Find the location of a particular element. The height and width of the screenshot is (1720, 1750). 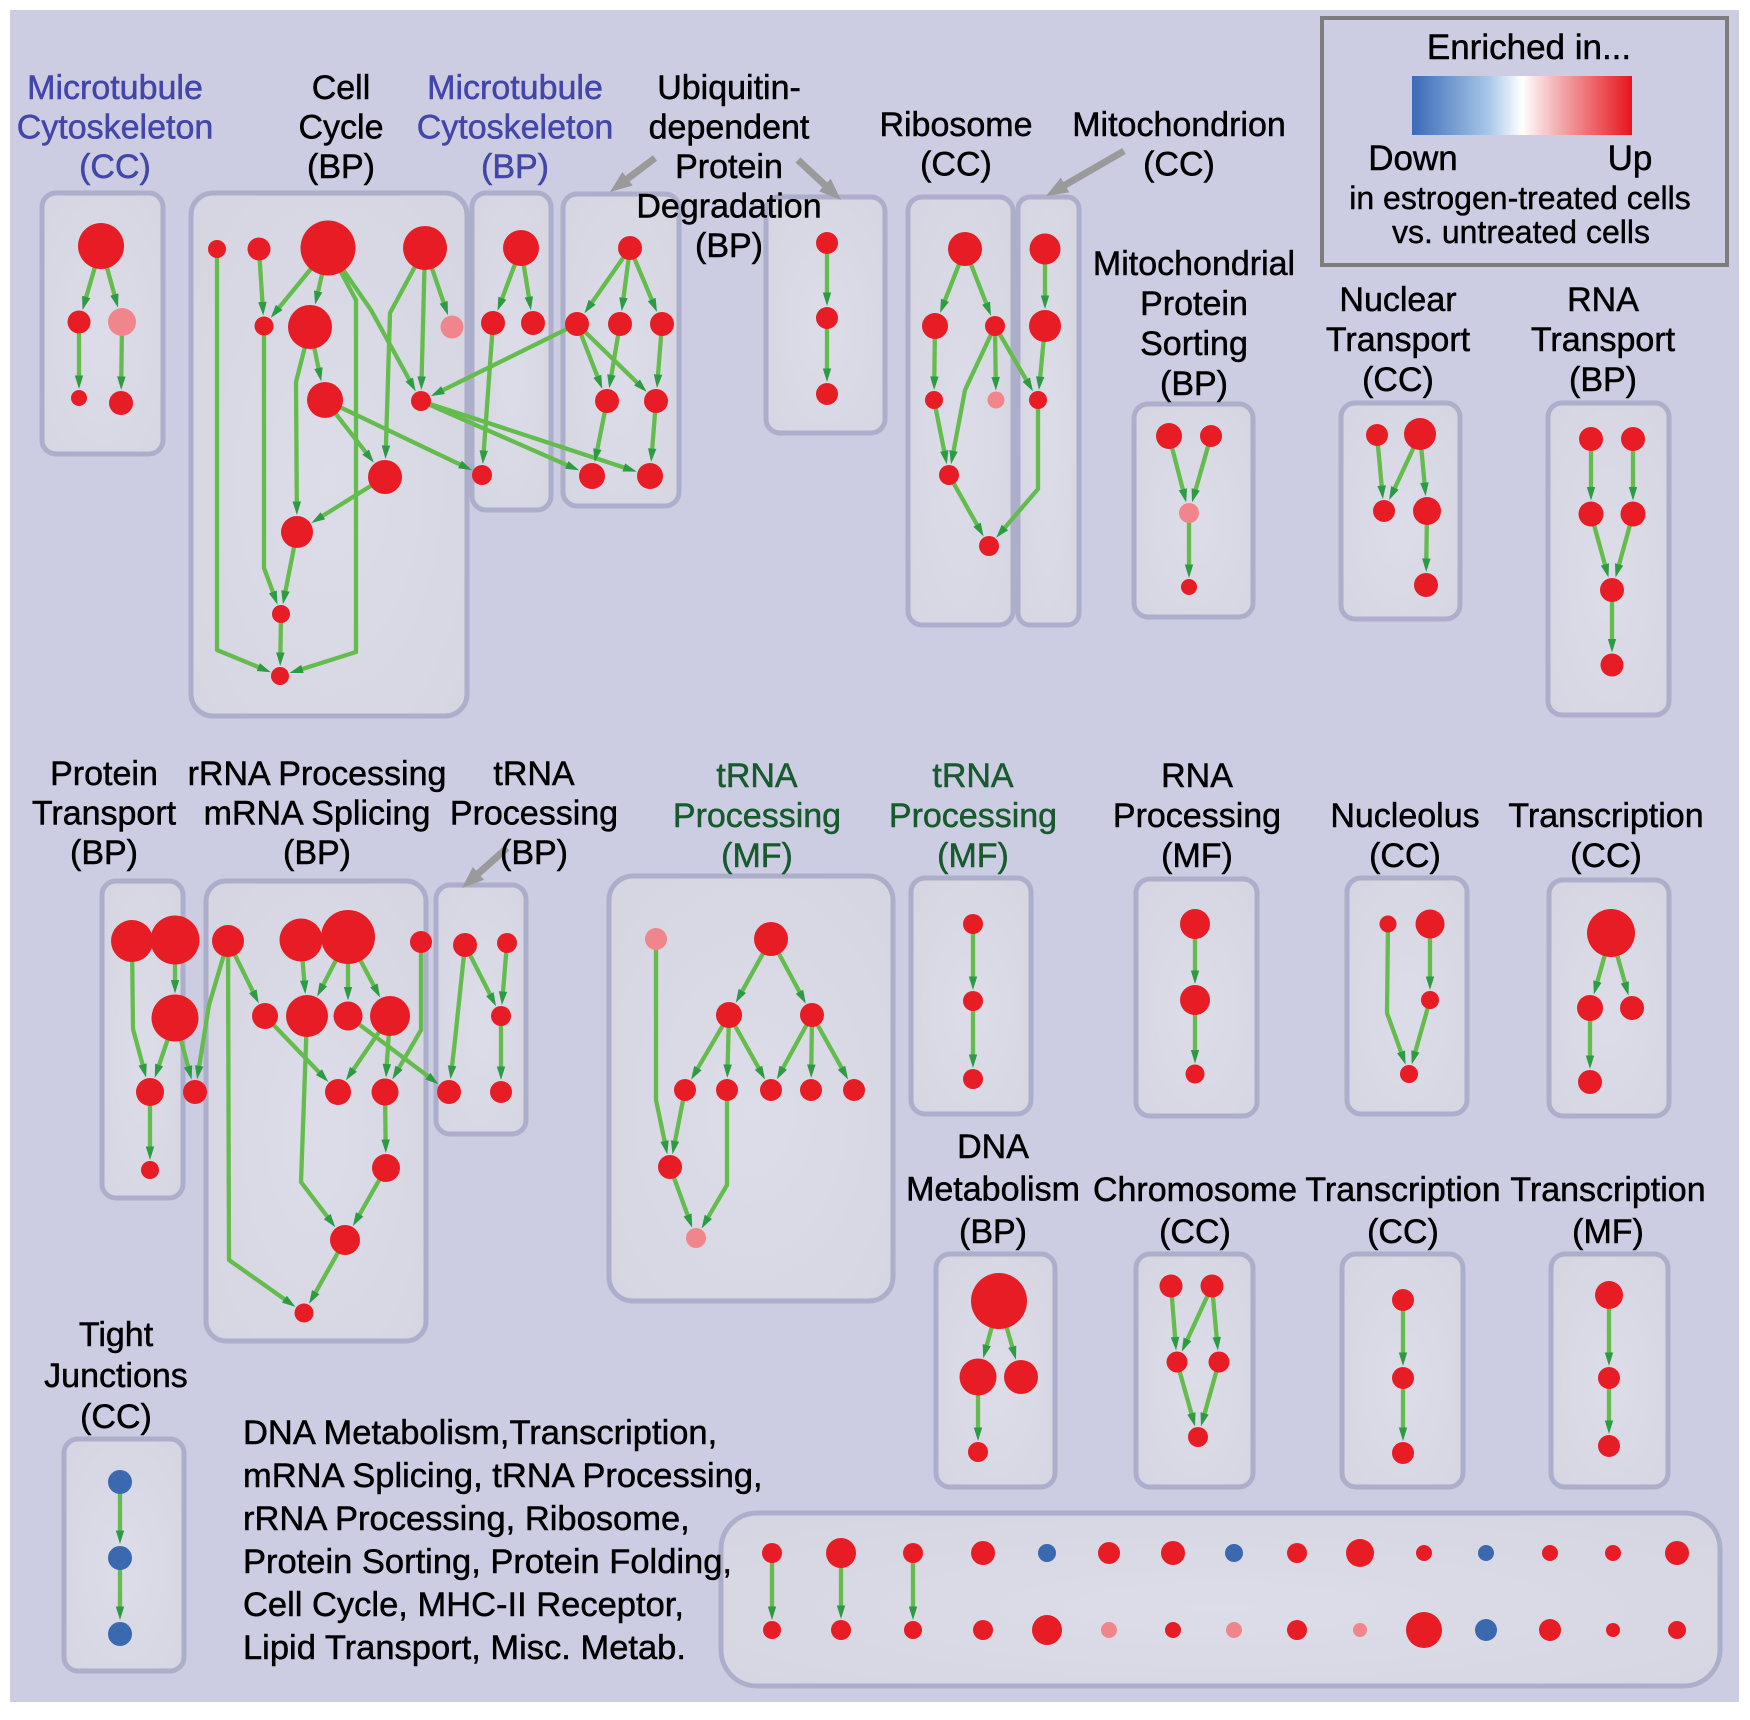

svg-text: rRNA Processing, Ribosome, is located at coordinates (466, 1519).